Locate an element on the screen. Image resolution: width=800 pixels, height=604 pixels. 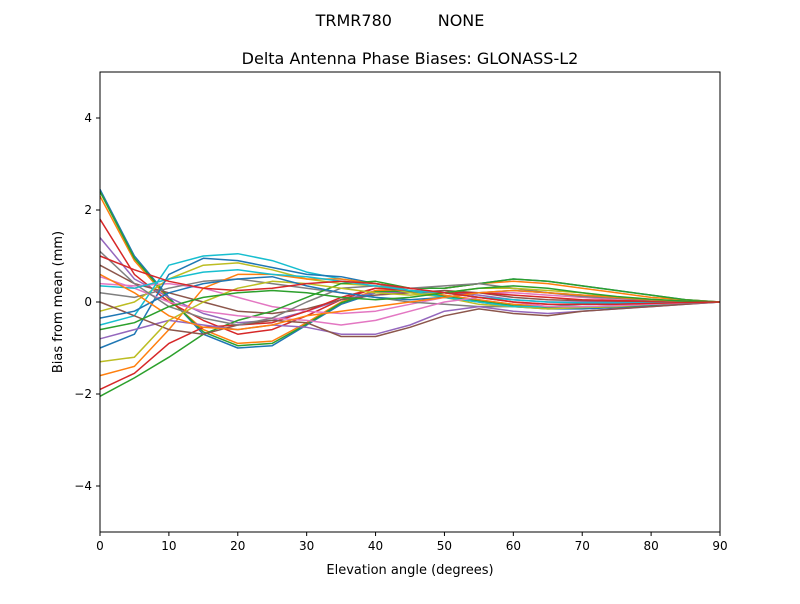
y-axis-label: Bias from mean (mm) is located at coordinates (58, 302).